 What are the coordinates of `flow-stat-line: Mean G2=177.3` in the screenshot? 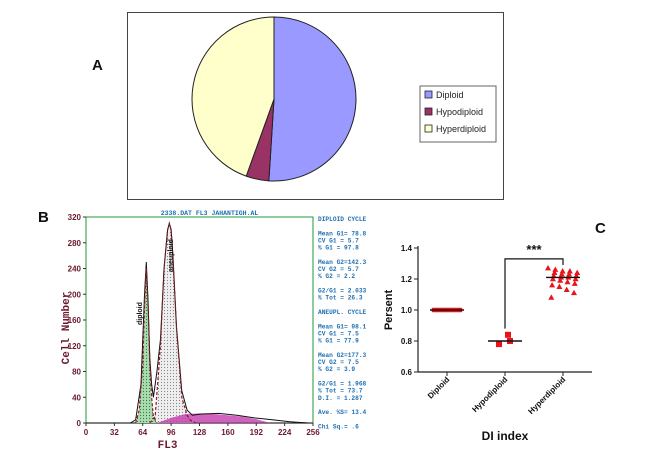 It's located at (342, 355).